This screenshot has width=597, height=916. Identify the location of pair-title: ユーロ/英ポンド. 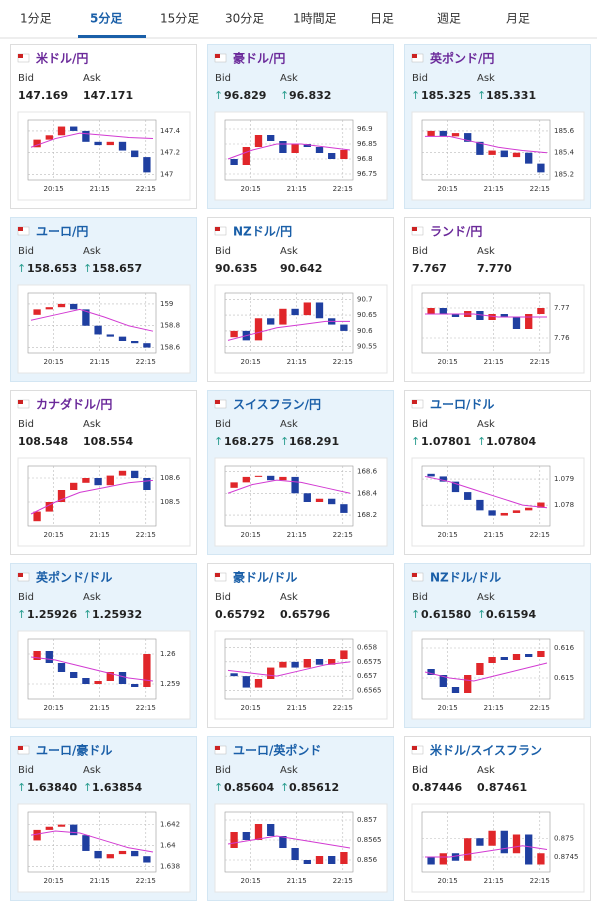
(277, 750).